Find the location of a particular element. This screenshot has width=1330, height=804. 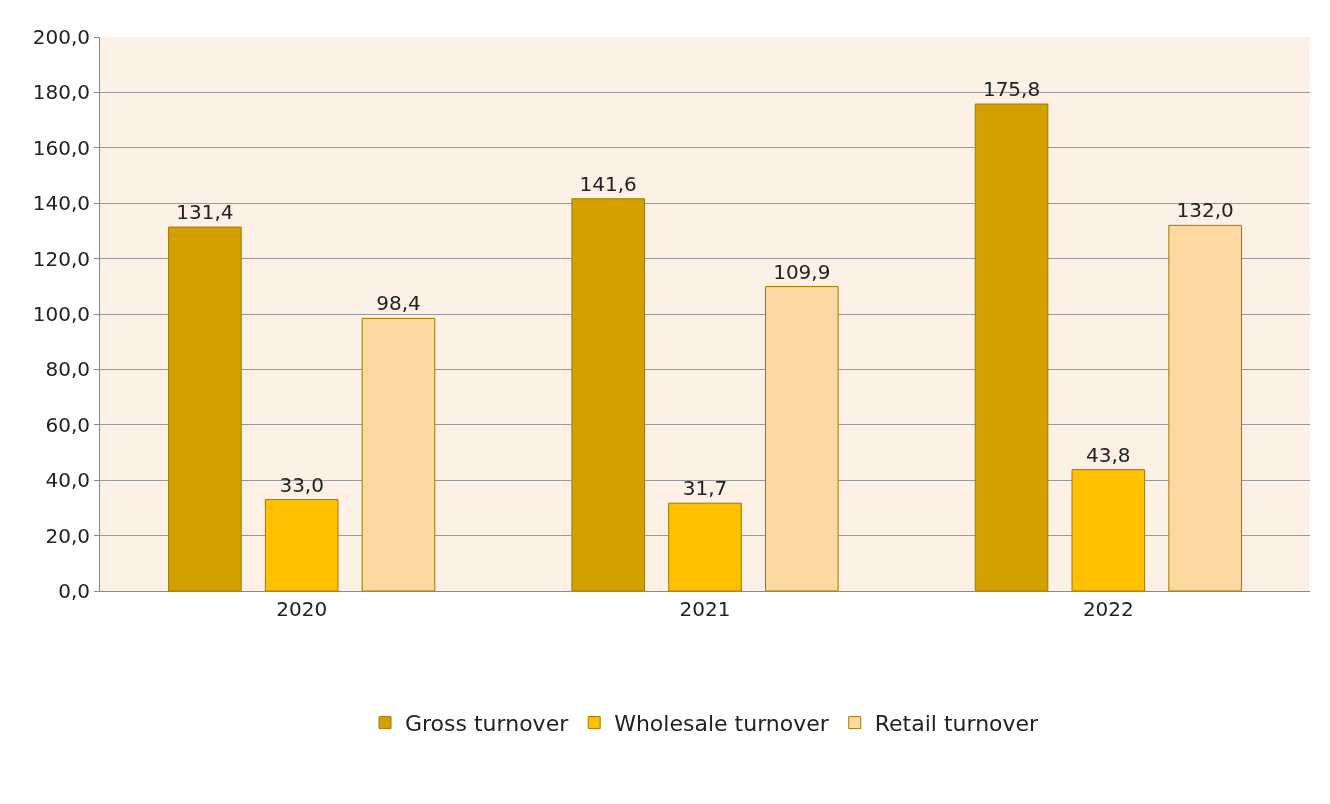

data-label: 131,4 is located at coordinates (205, 212).